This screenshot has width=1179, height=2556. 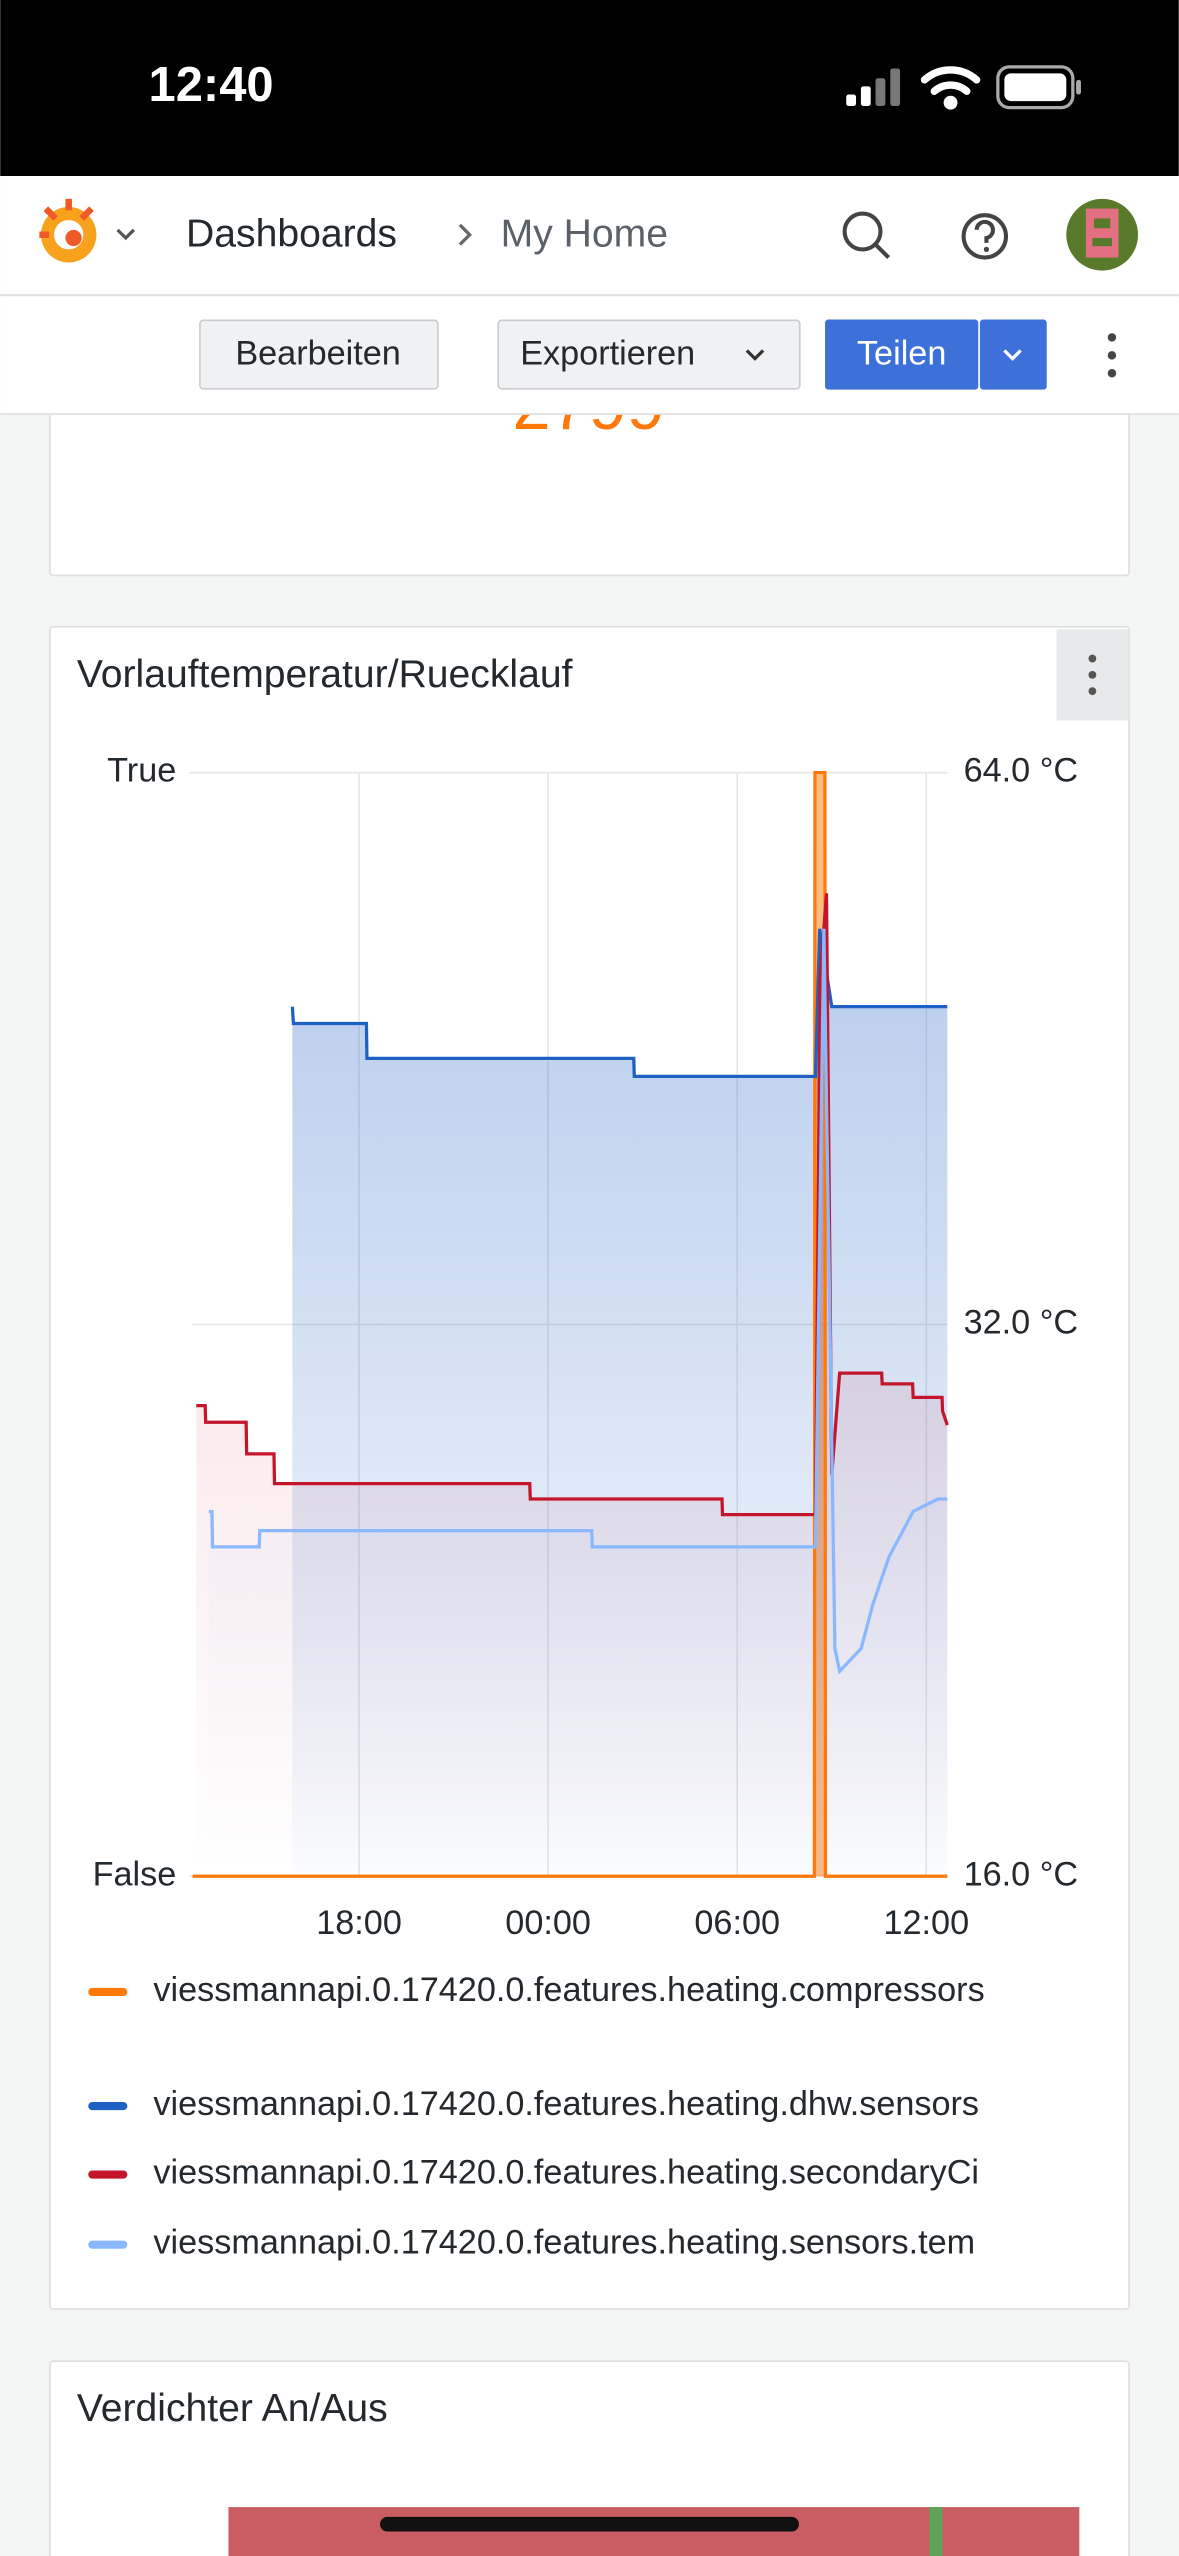 What do you see at coordinates (607, 353) in the screenshot?
I see `button-label: Exportieren` at bounding box center [607, 353].